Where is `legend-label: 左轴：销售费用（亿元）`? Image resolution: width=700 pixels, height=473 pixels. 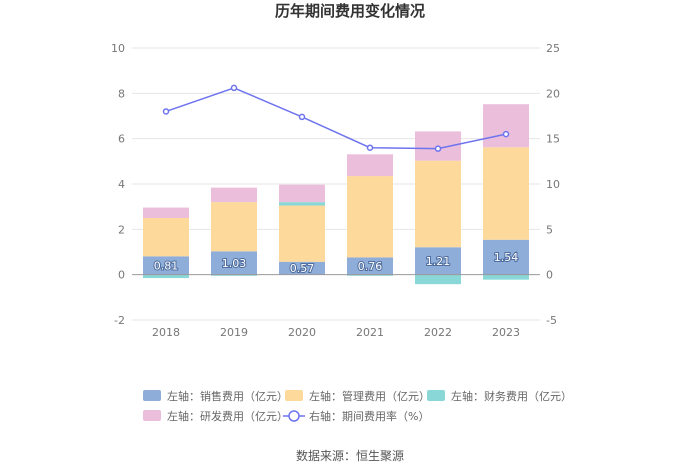
legend-label: 左轴：销售费用（亿元） is located at coordinates (227, 396).